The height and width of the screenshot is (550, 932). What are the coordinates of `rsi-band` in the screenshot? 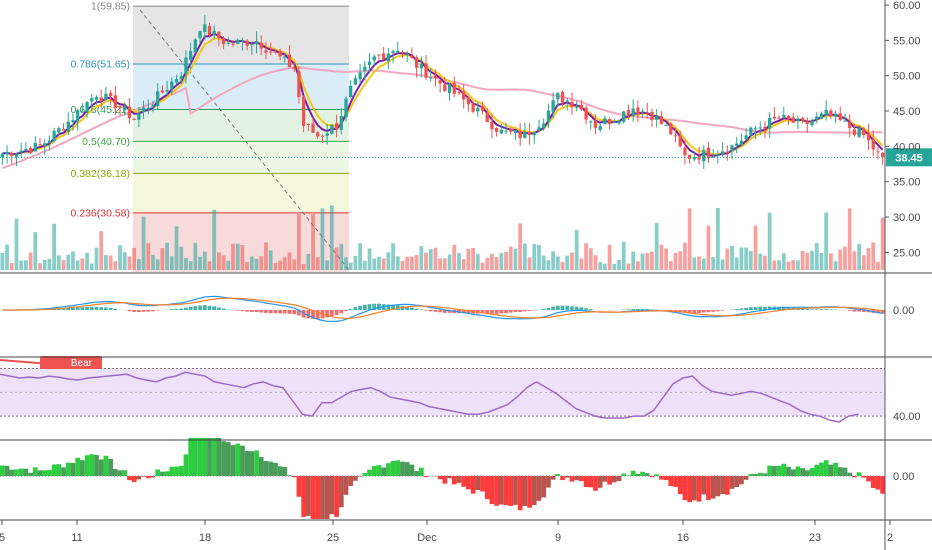 It's located at (442, 392).